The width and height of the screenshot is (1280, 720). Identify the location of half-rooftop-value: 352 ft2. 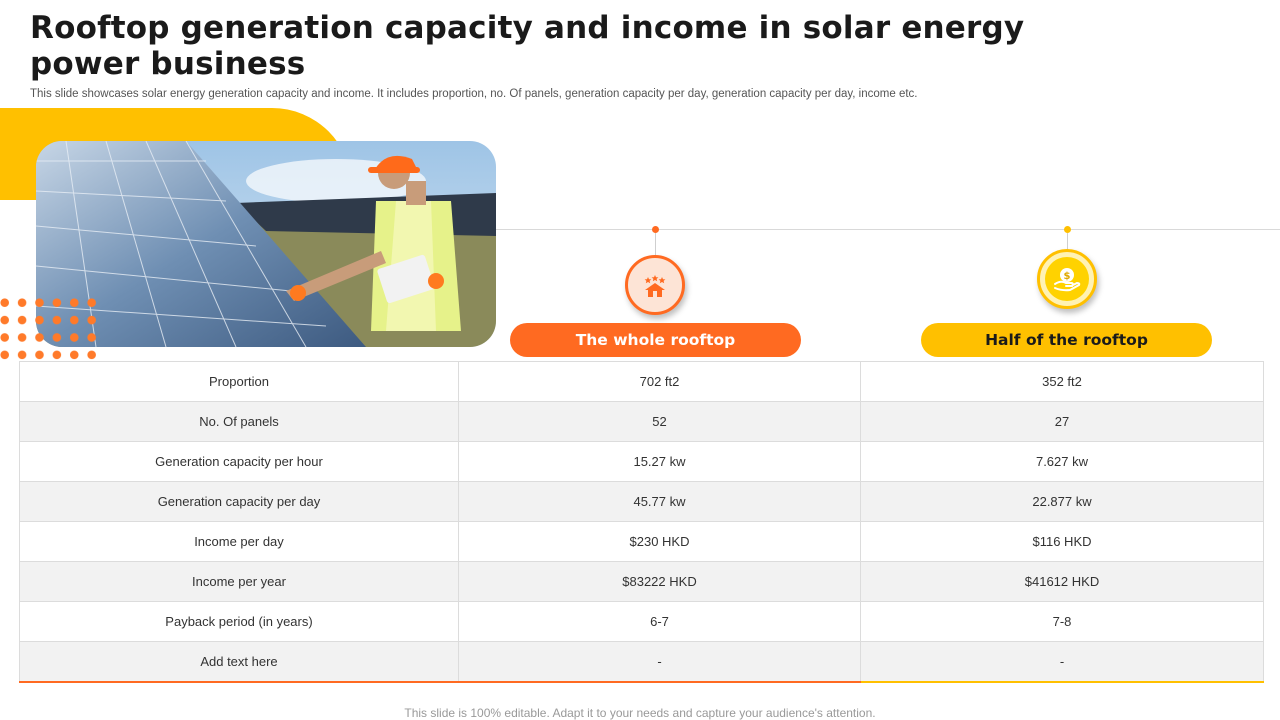
(1062, 381).